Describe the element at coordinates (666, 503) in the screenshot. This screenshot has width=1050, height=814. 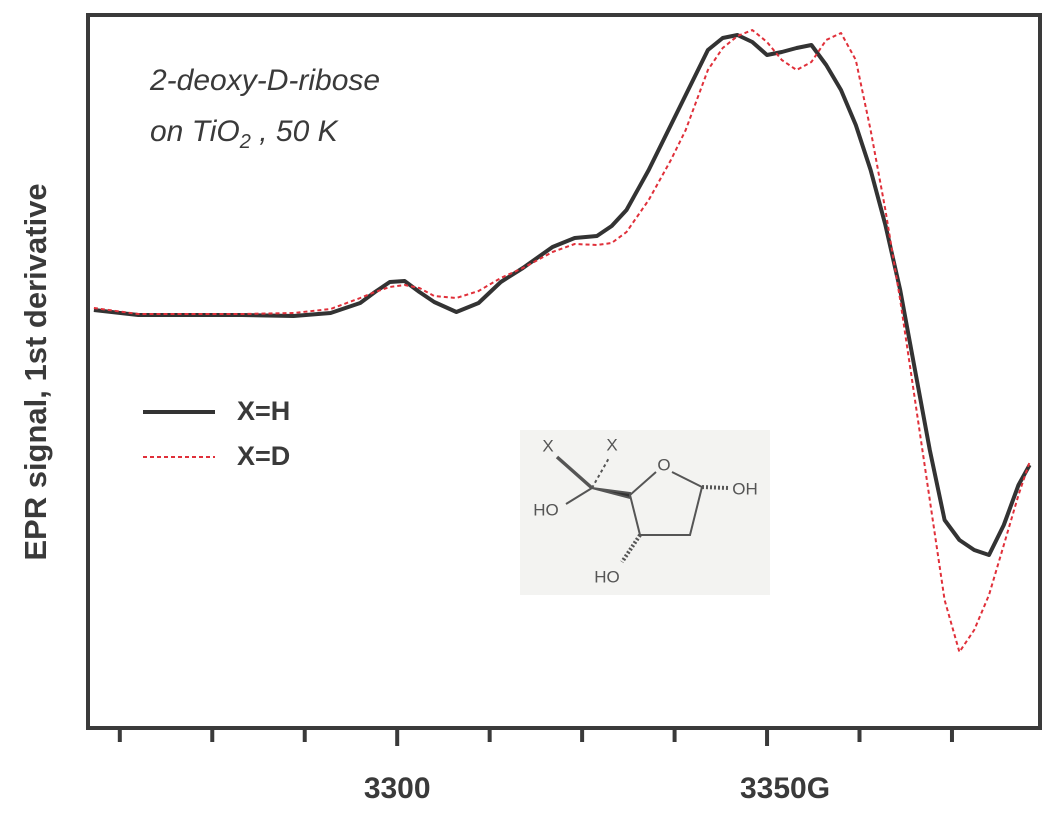
I see `ring` at that location.